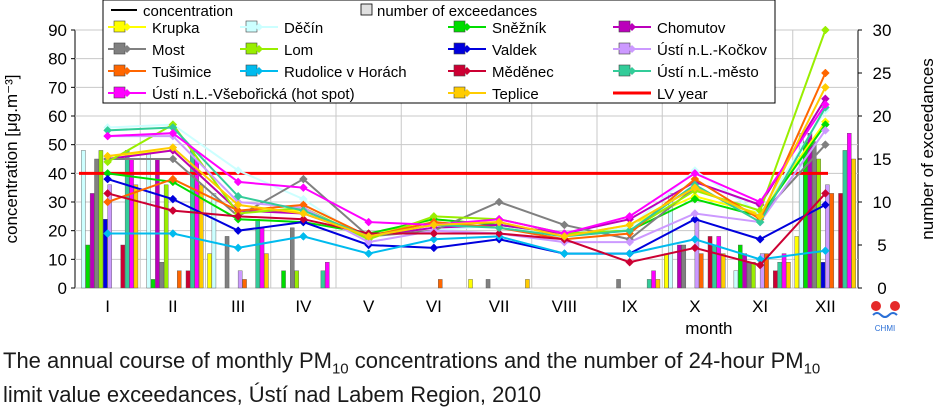 Image resolution: width=950 pixels, height=416 pixels. Describe the element at coordinates (691, 28) in the screenshot. I see `legend-series-label: Chomutov` at that location.